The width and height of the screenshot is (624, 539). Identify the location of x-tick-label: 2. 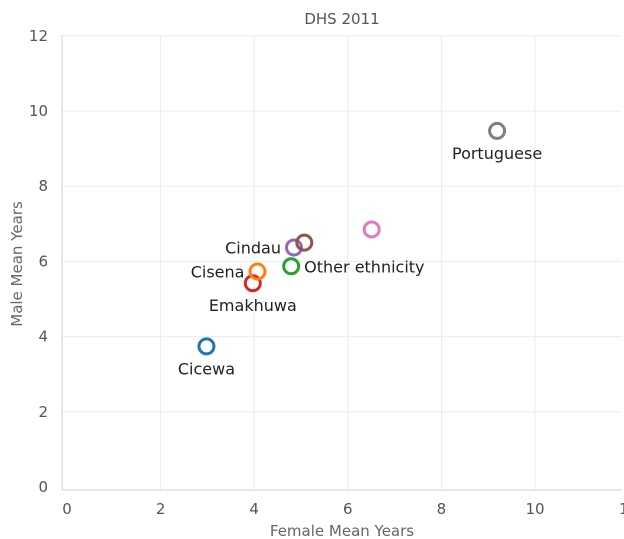
(161, 509).